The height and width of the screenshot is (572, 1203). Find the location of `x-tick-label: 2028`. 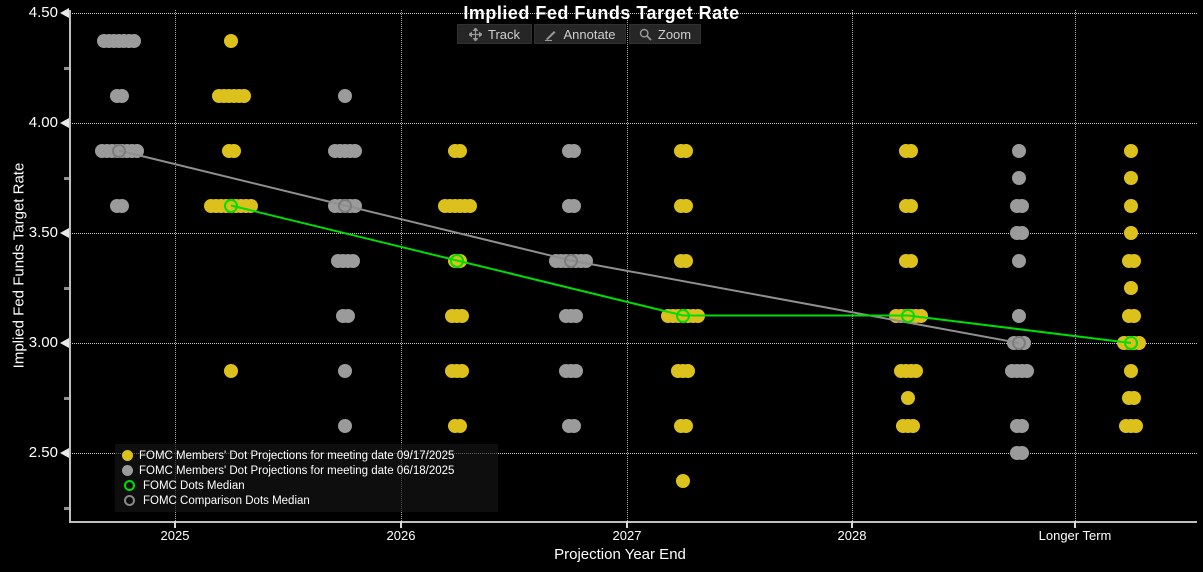

x-tick-label: 2028 is located at coordinates (852, 535).